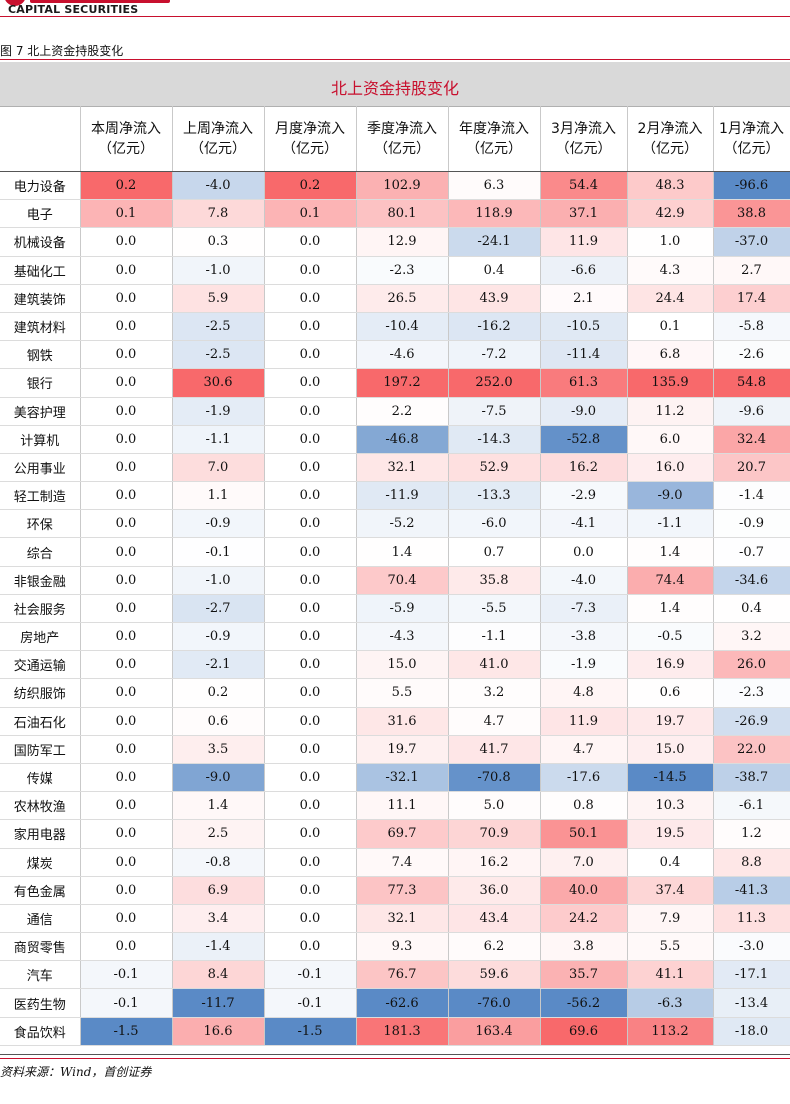  I want to click on value-cell: 6.8, so click(670, 355).